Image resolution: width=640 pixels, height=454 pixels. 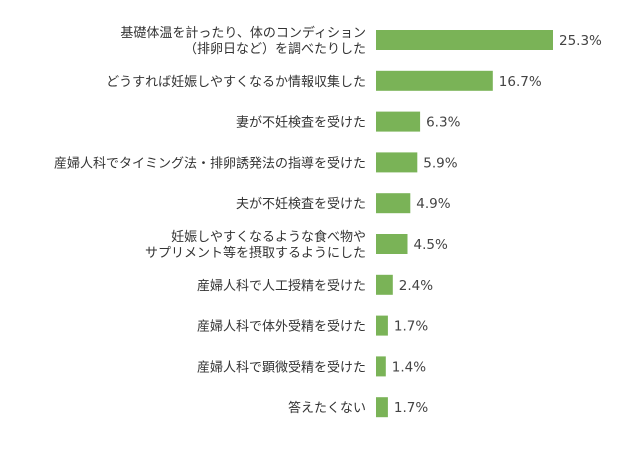 What do you see at coordinates (431, 245) in the screenshot?
I see `value-label-5: 4.5%` at bounding box center [431, 245].